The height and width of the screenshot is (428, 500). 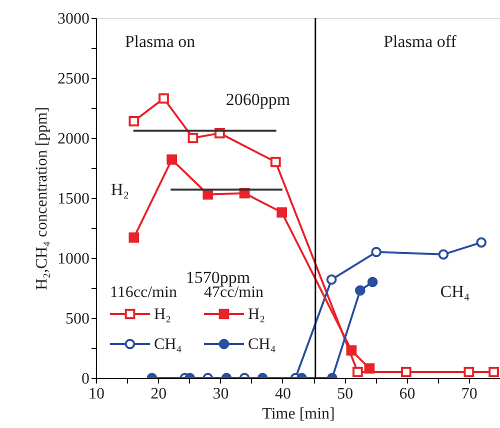 I want to click on y-tick-label: 3000, so click(x=74, y=19).